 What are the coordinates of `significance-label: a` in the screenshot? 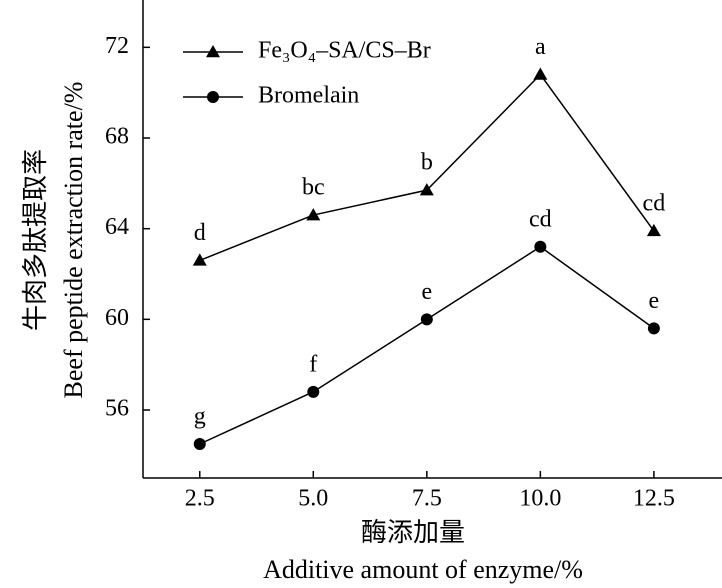 It's located at (540, 47).